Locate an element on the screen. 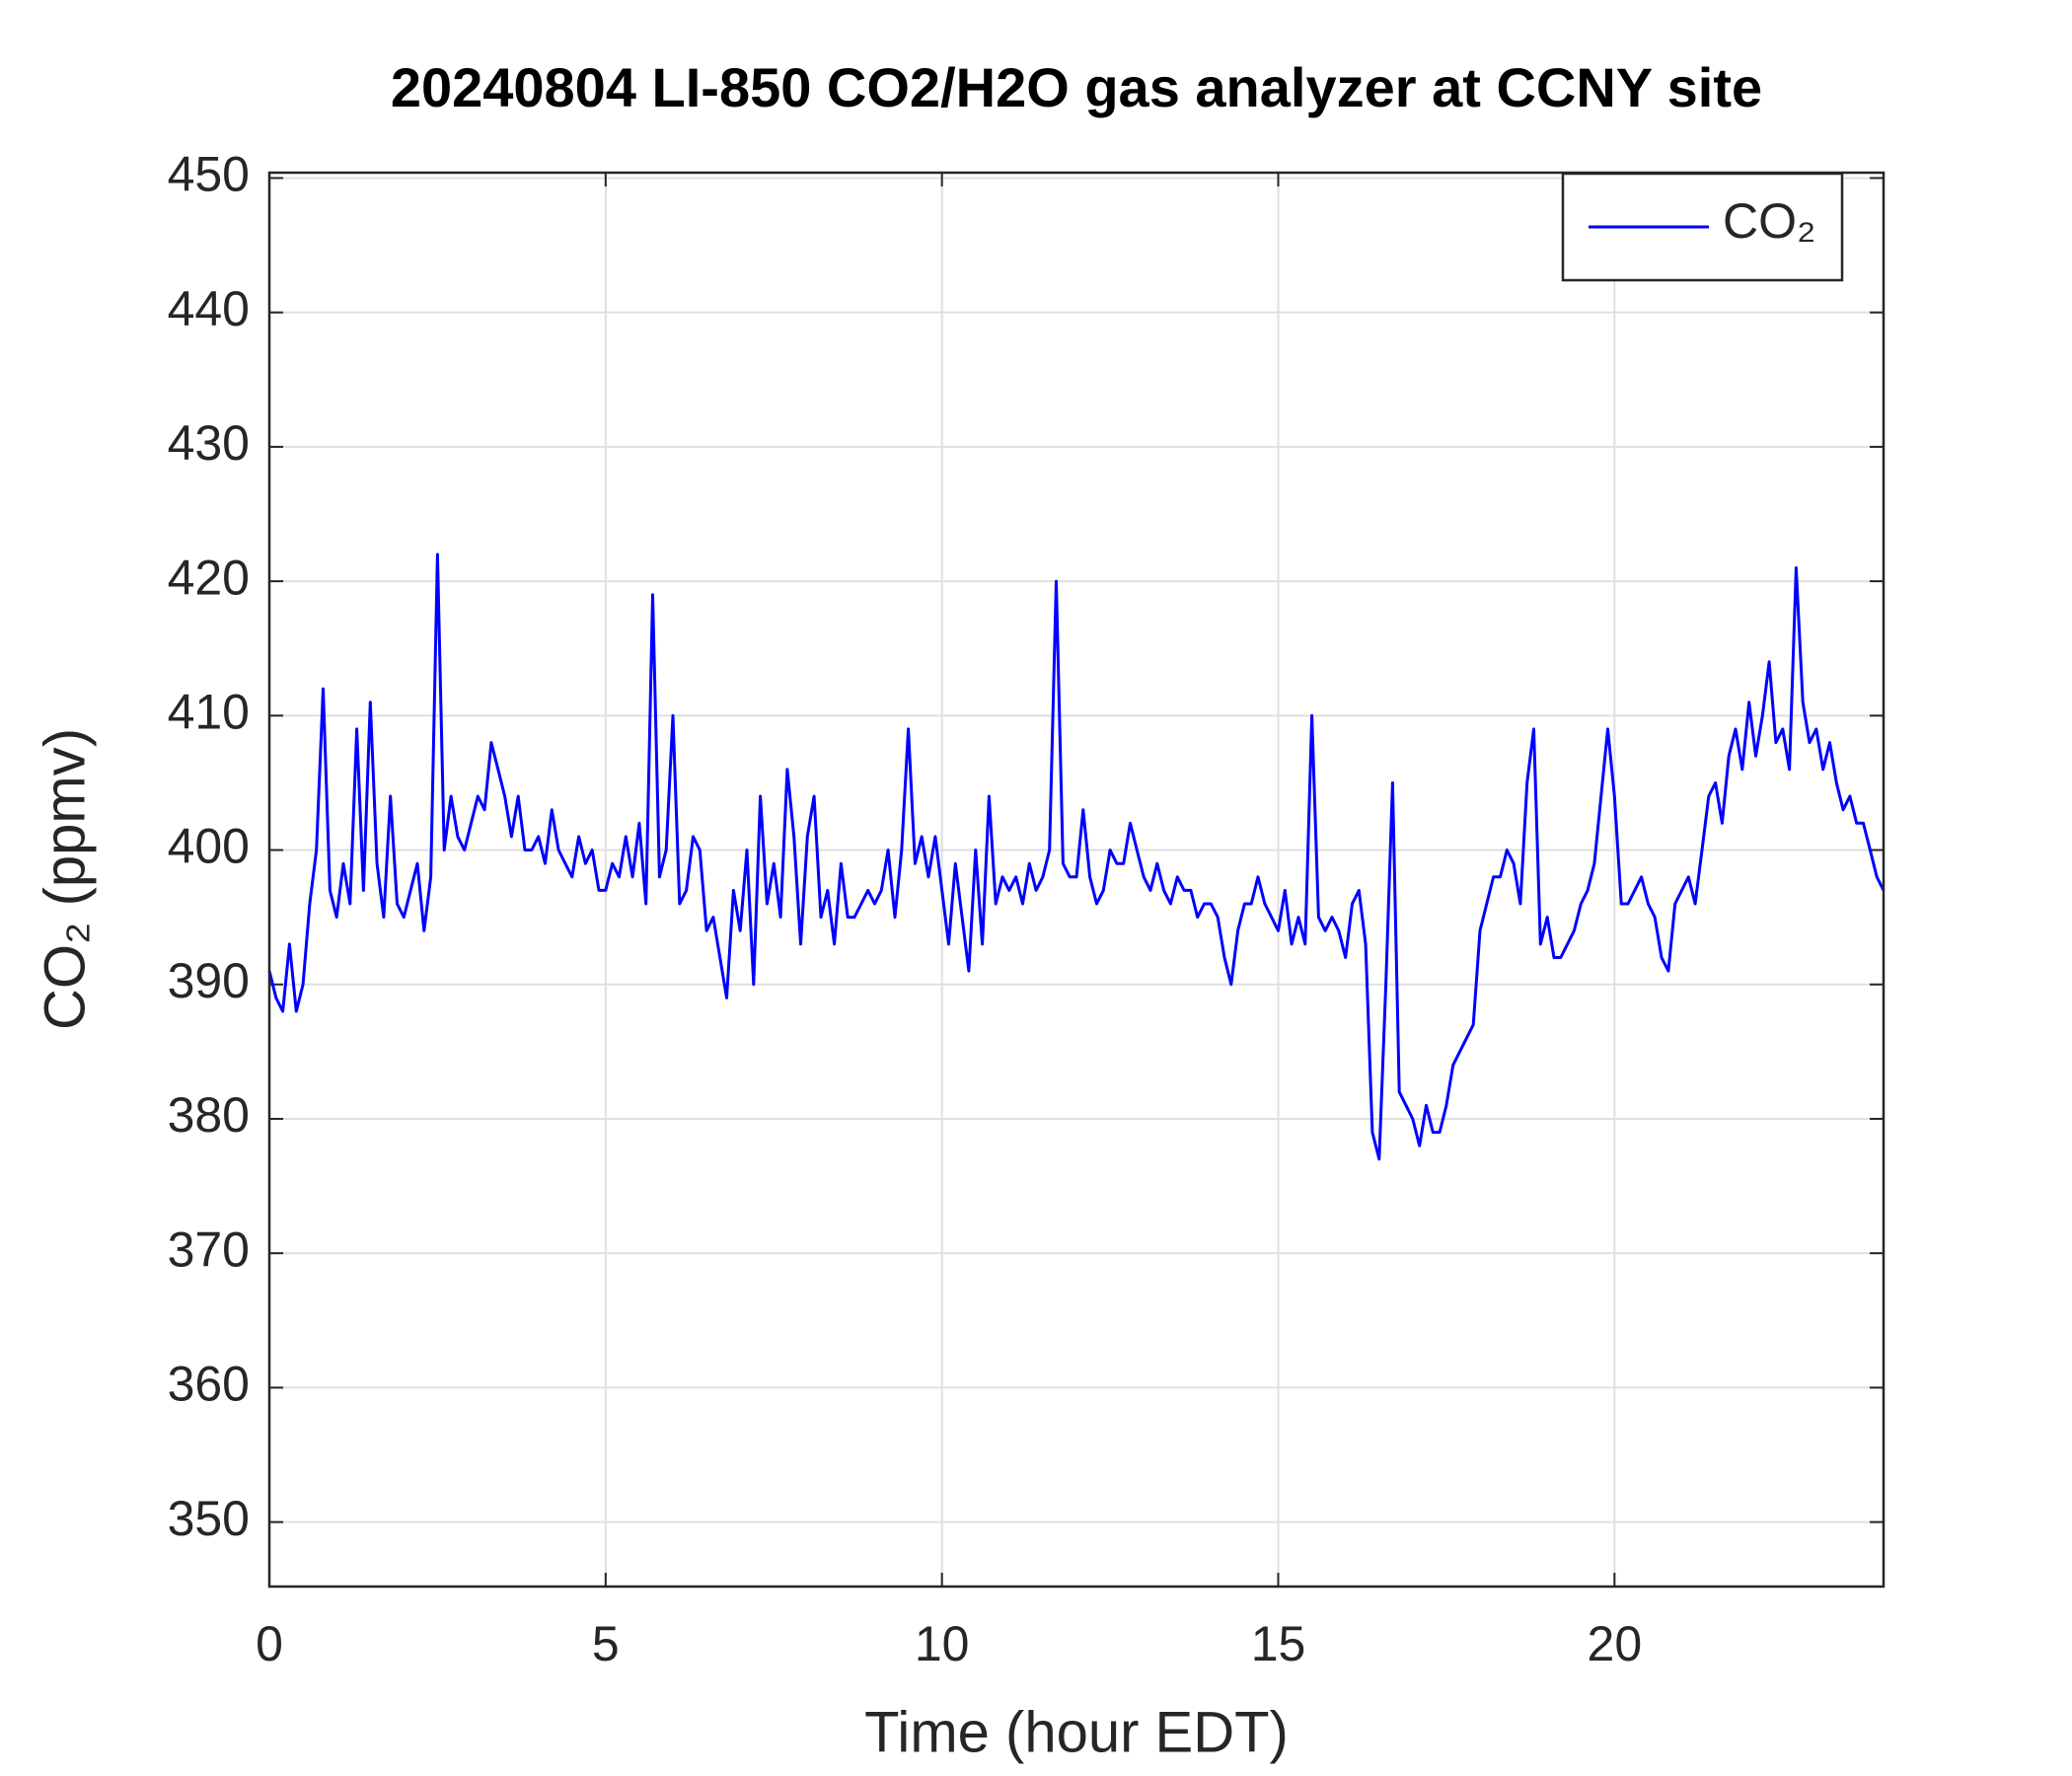 Image resolution: width=2072 pixels, height=1776 pixels. x-tick-label: 0 is located at coordinates (270, 1644).